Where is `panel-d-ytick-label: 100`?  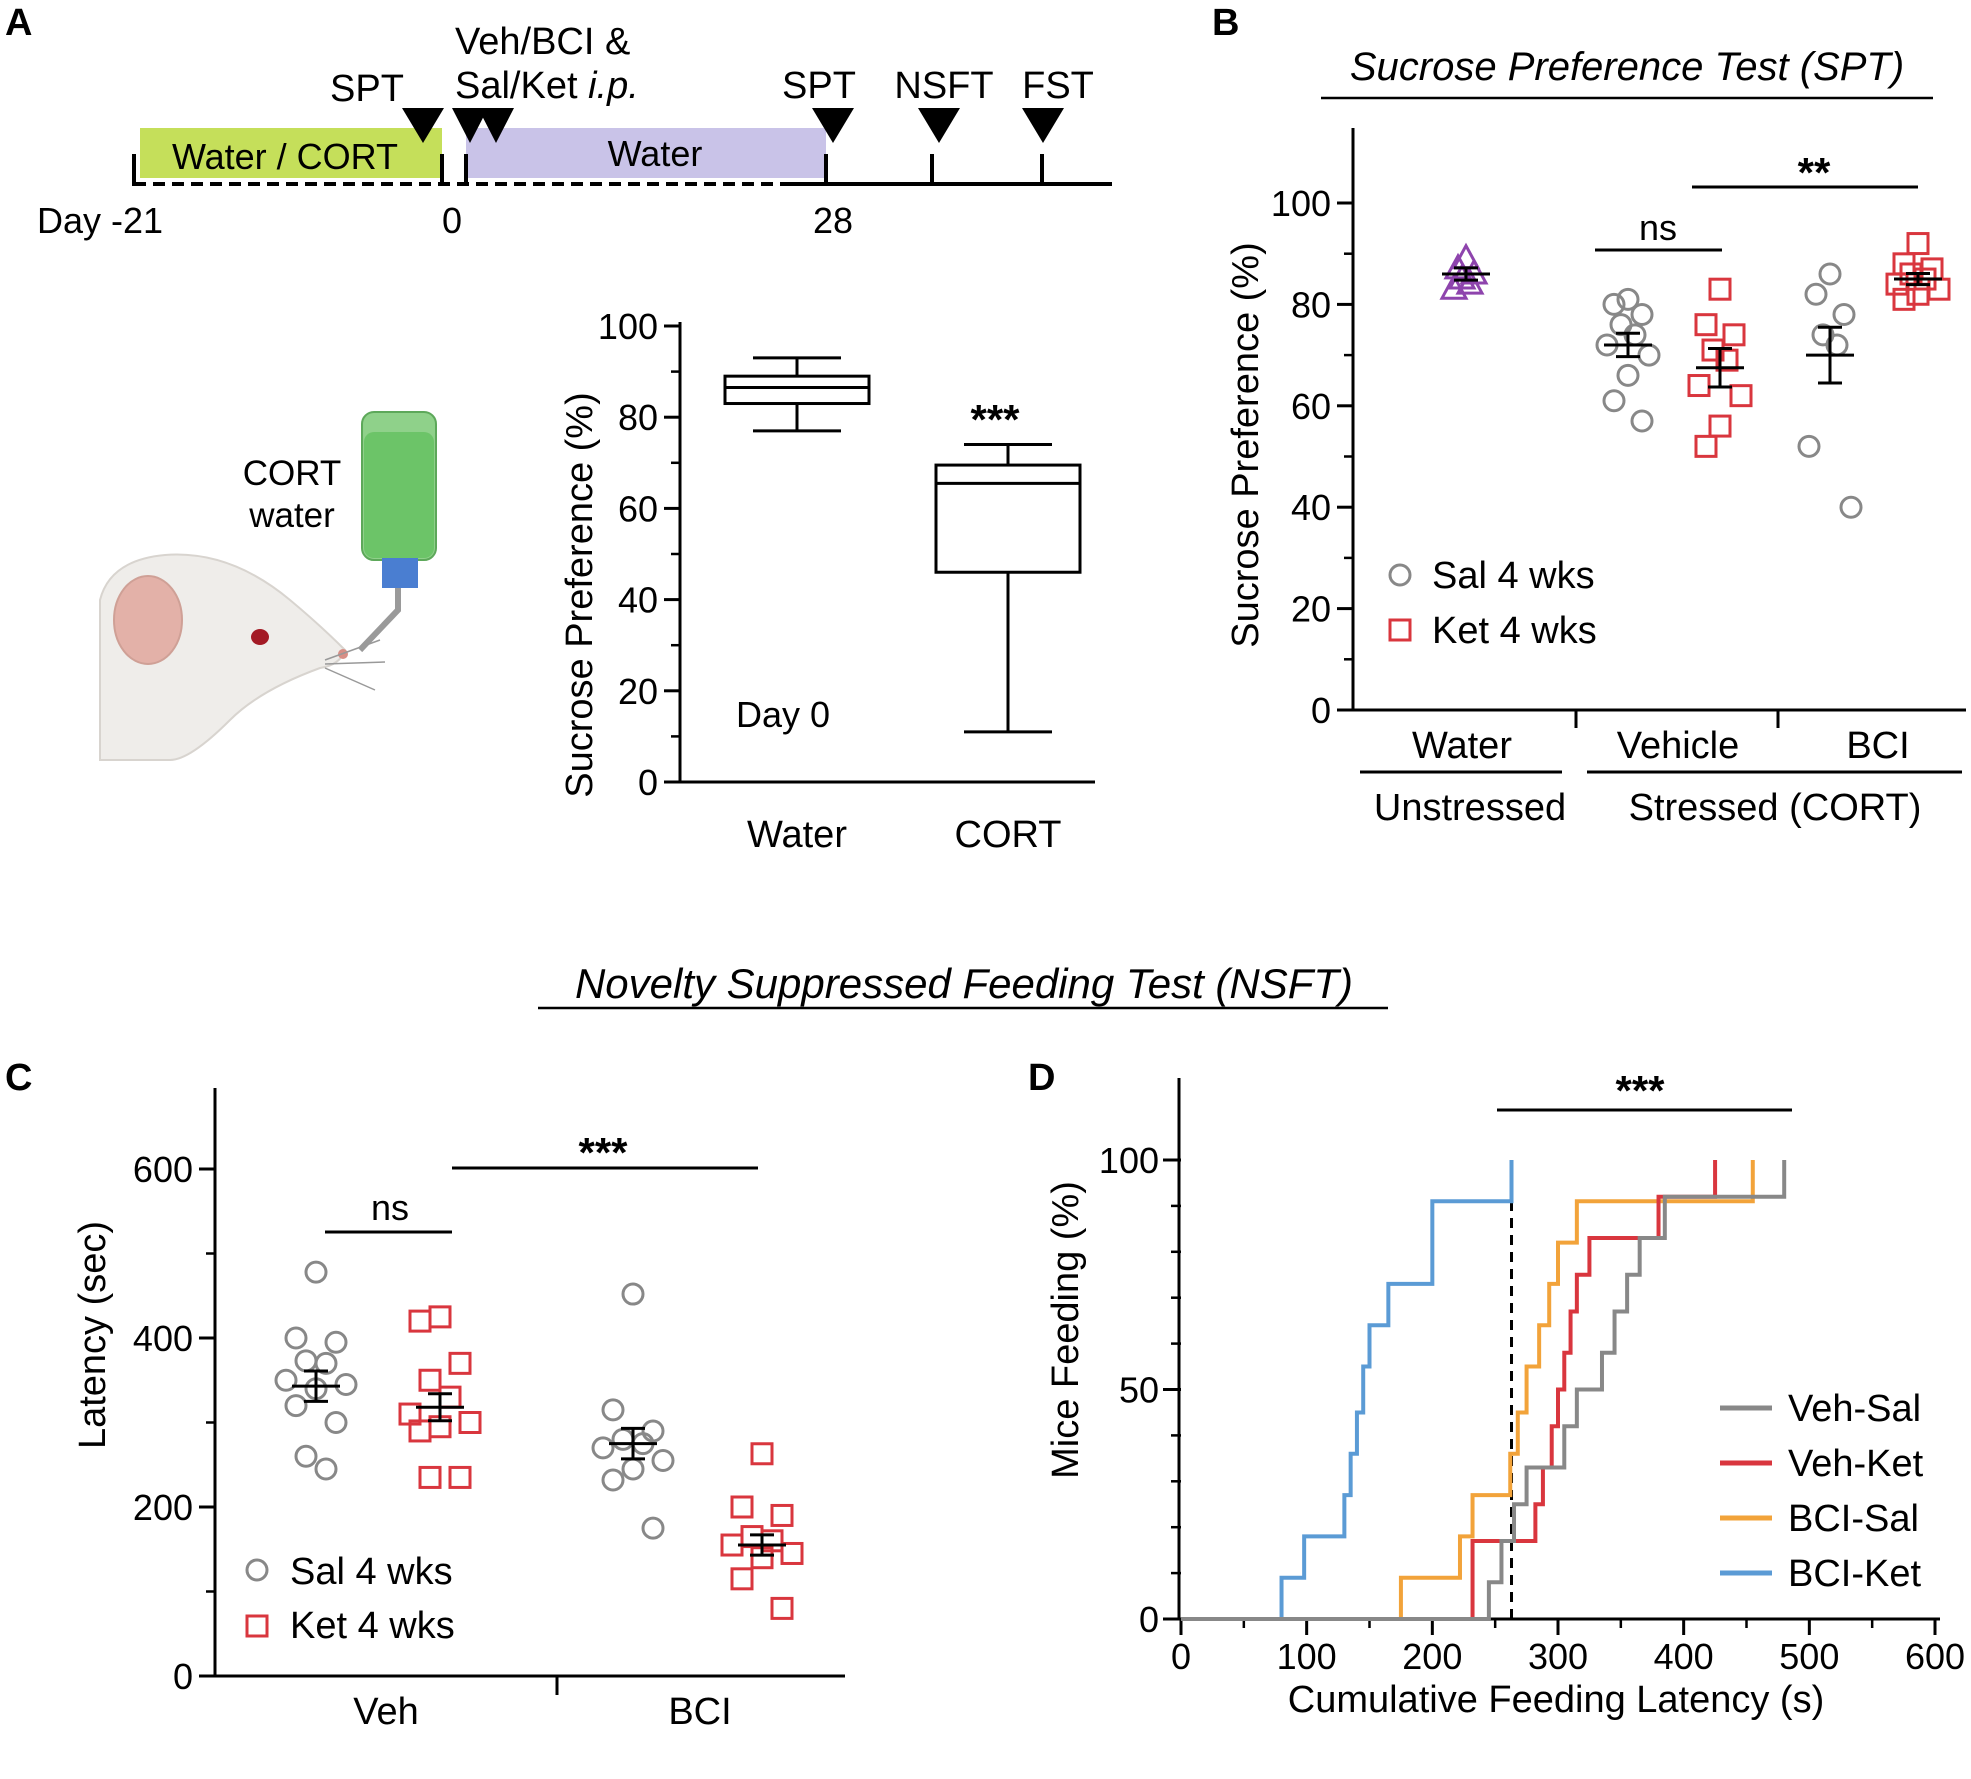
panel-d-ytick-label: 100 is located at coordinates (1129, 1160).